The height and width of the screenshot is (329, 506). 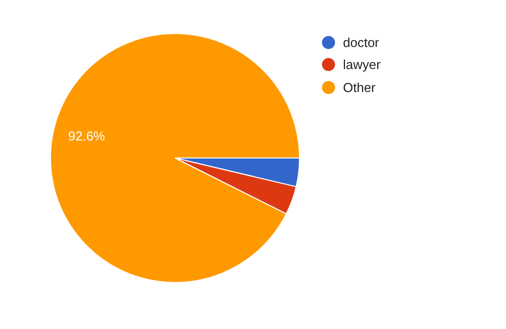 What do you see at coordinates (362, 64) in the screenshot?
I see `legend-label: lawyer` at bounding box center [362, 64].